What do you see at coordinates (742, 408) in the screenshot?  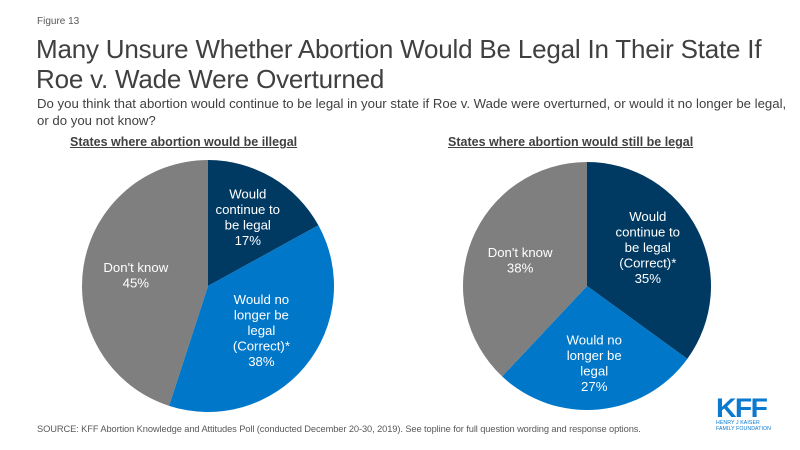 I see `logo-wordmark: KFF` at bounding box center [742, 408].